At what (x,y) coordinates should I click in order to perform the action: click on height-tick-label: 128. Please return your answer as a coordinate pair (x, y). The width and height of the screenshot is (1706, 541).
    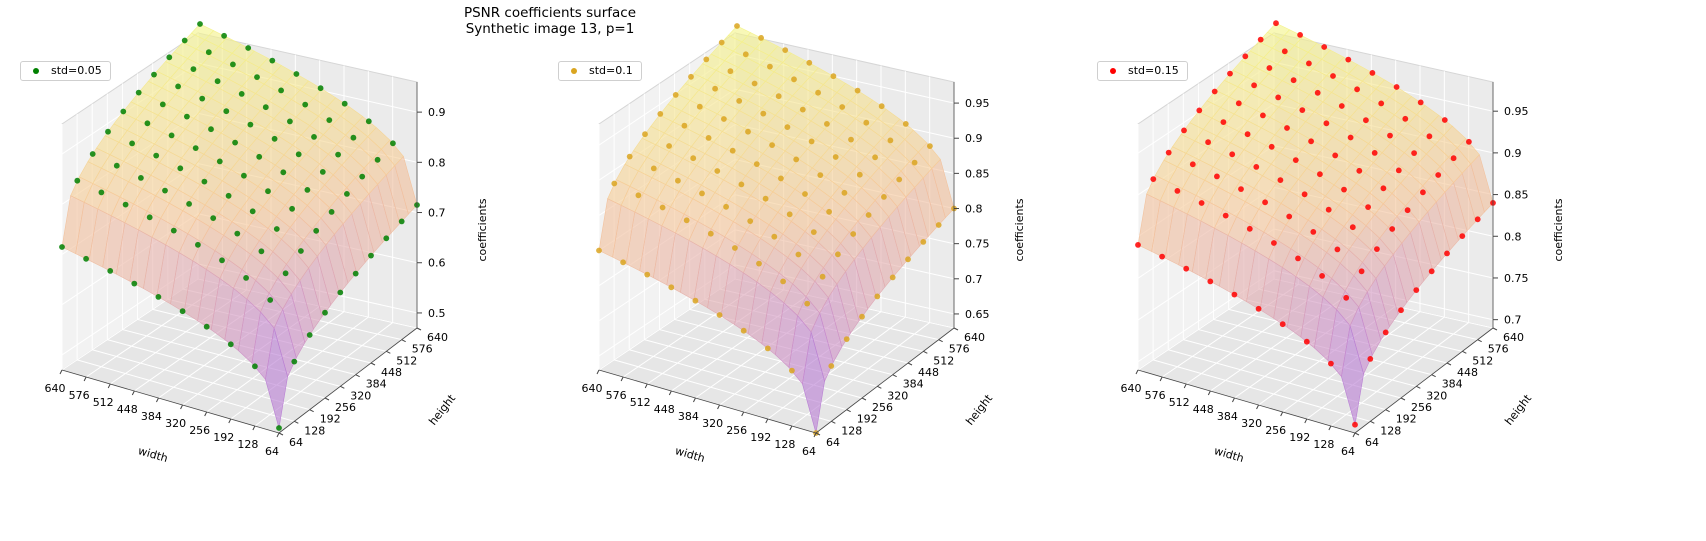
    Looking at the image, I should click on (851, 430).